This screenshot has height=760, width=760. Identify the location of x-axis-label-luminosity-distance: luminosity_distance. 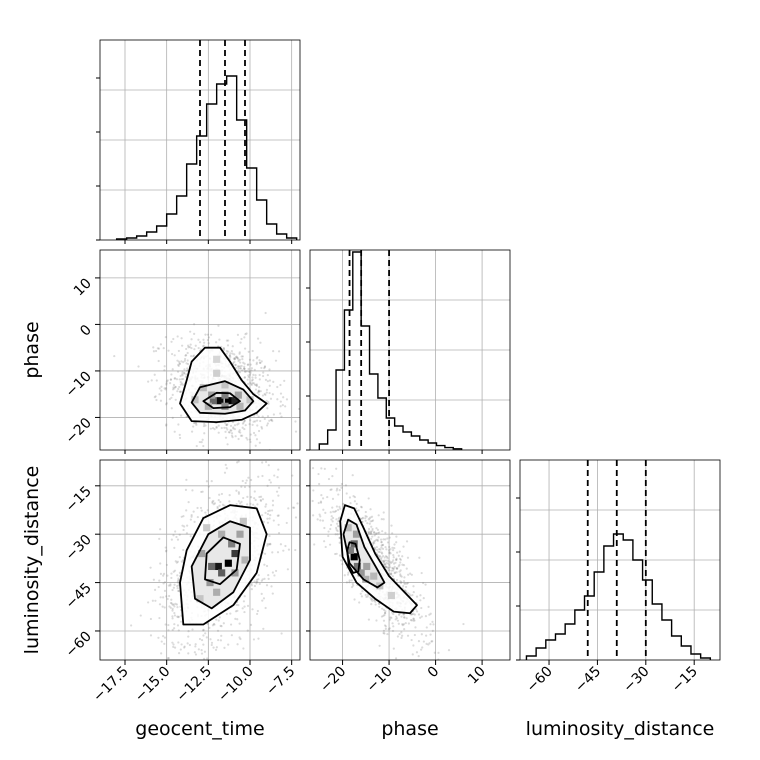
(620, 729).